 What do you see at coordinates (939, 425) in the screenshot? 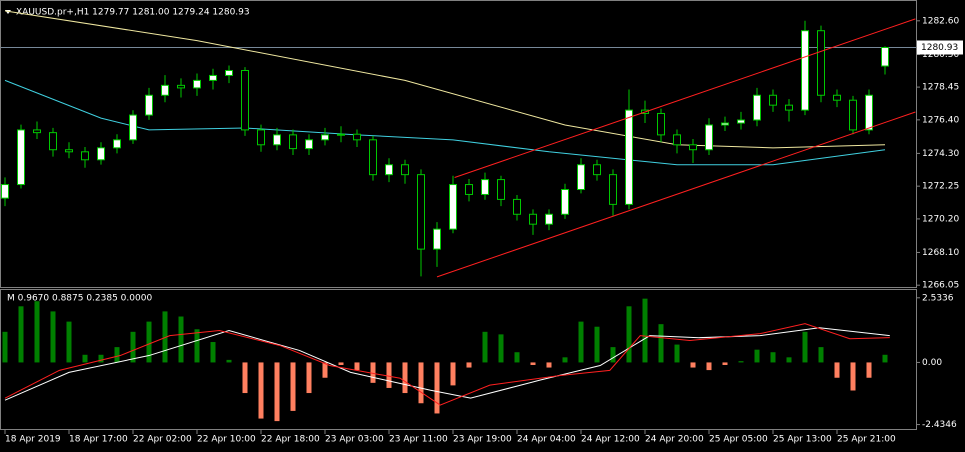
I see `y-tick-label: -2.4346` at bounding box center [939, 425].